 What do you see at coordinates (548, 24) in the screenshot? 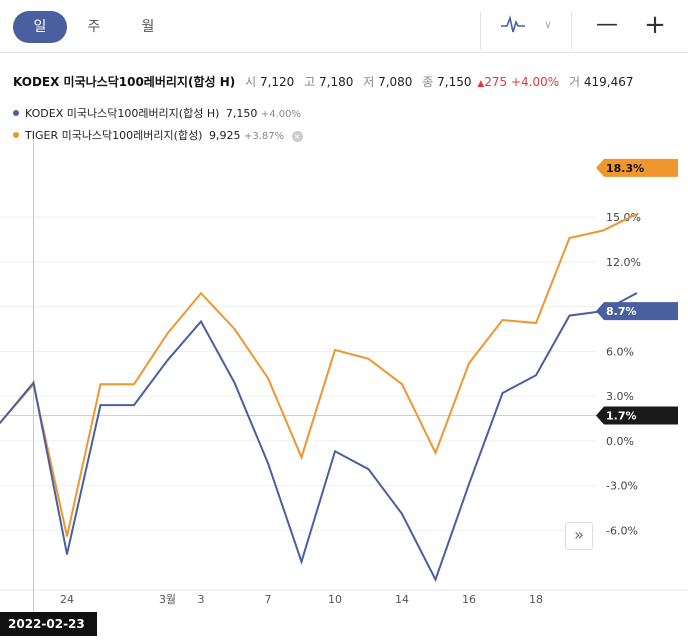
I see `chevron-down-icon: ∨` at bounding box center [548, 24].